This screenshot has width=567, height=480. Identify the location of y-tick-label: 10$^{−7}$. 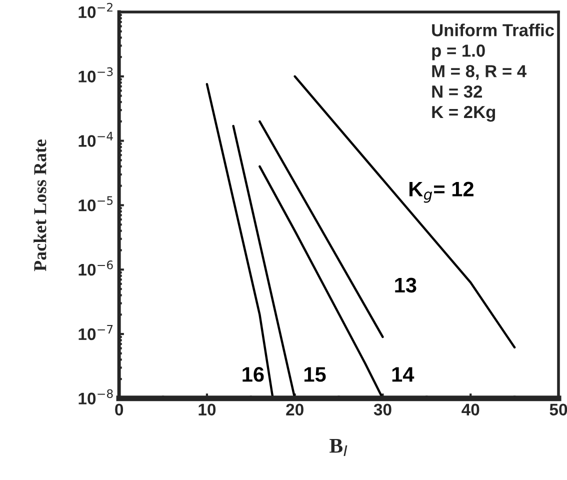
(95, 332).